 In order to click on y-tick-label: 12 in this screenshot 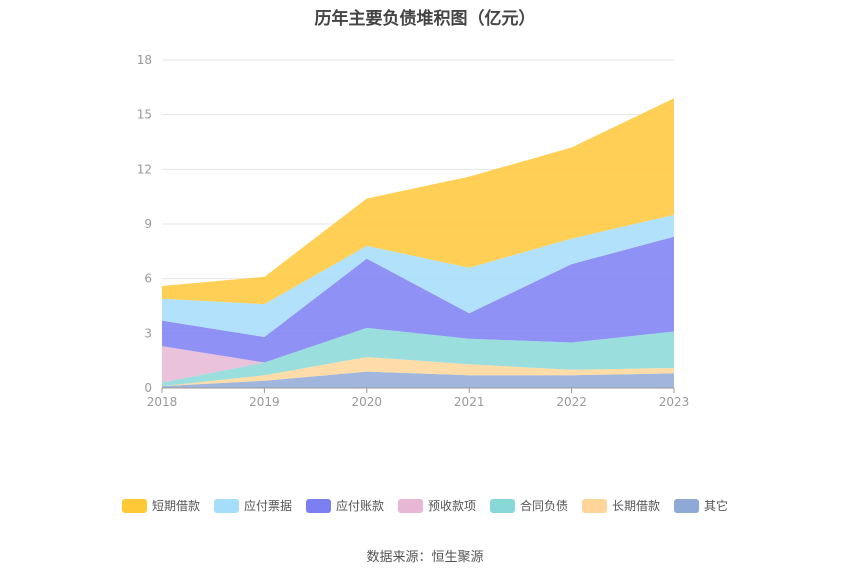, I will do `click(144, 169)`.